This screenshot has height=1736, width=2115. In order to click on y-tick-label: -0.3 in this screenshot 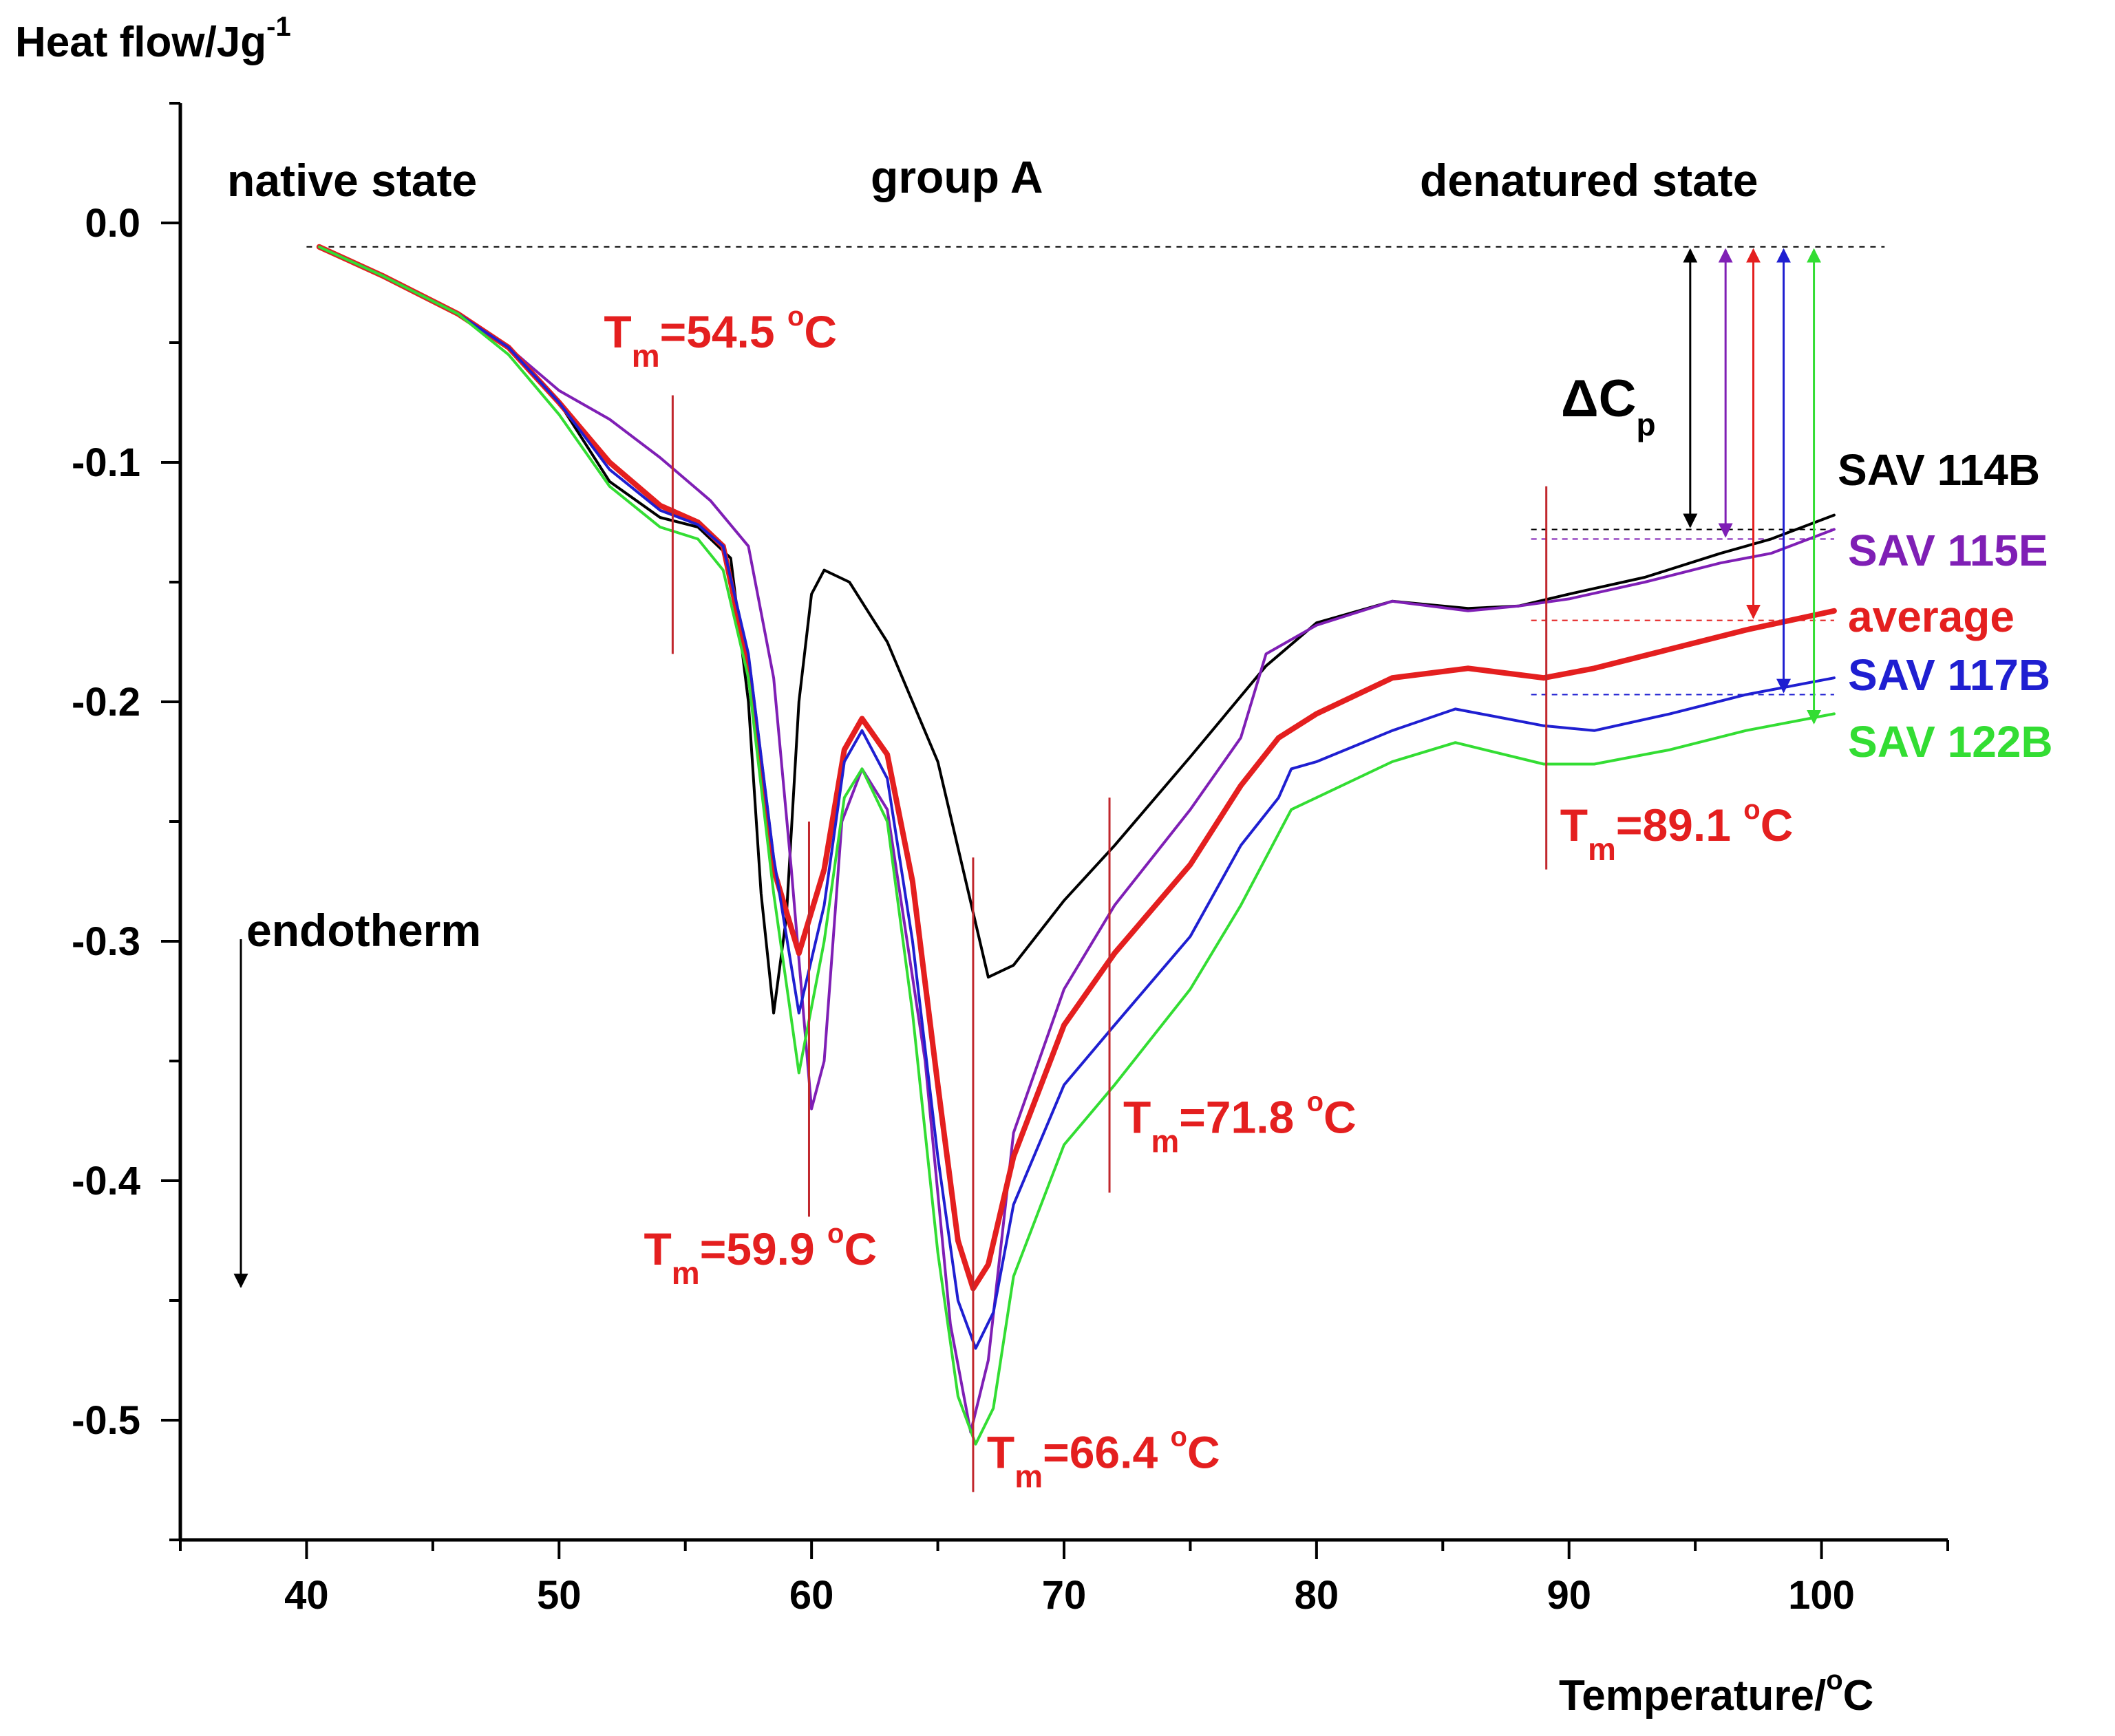, I will do `click(106, 941)`.